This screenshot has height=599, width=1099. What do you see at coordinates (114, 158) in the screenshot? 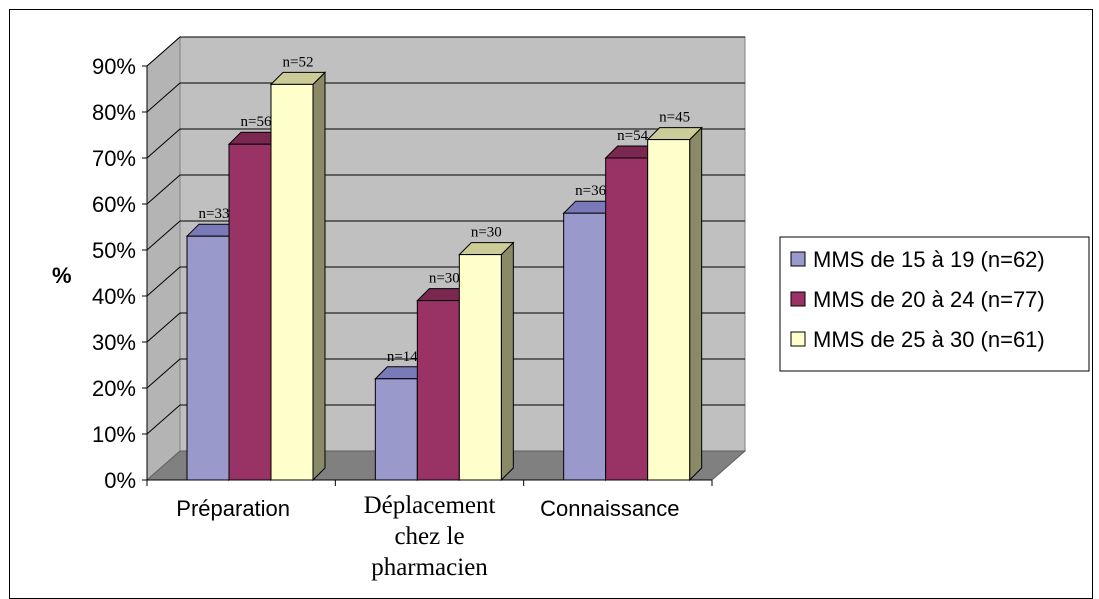
I see `y-tick-label: 70%` at bounding box center [114, 158].